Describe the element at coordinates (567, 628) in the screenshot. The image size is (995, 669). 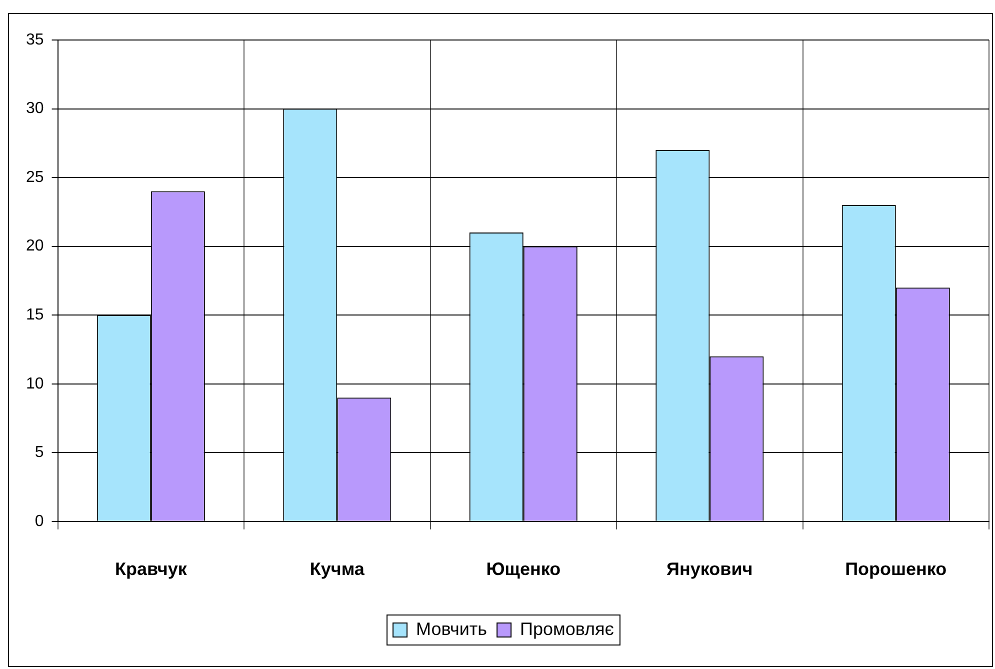
I see `legend-label: Промовляє` at that location.